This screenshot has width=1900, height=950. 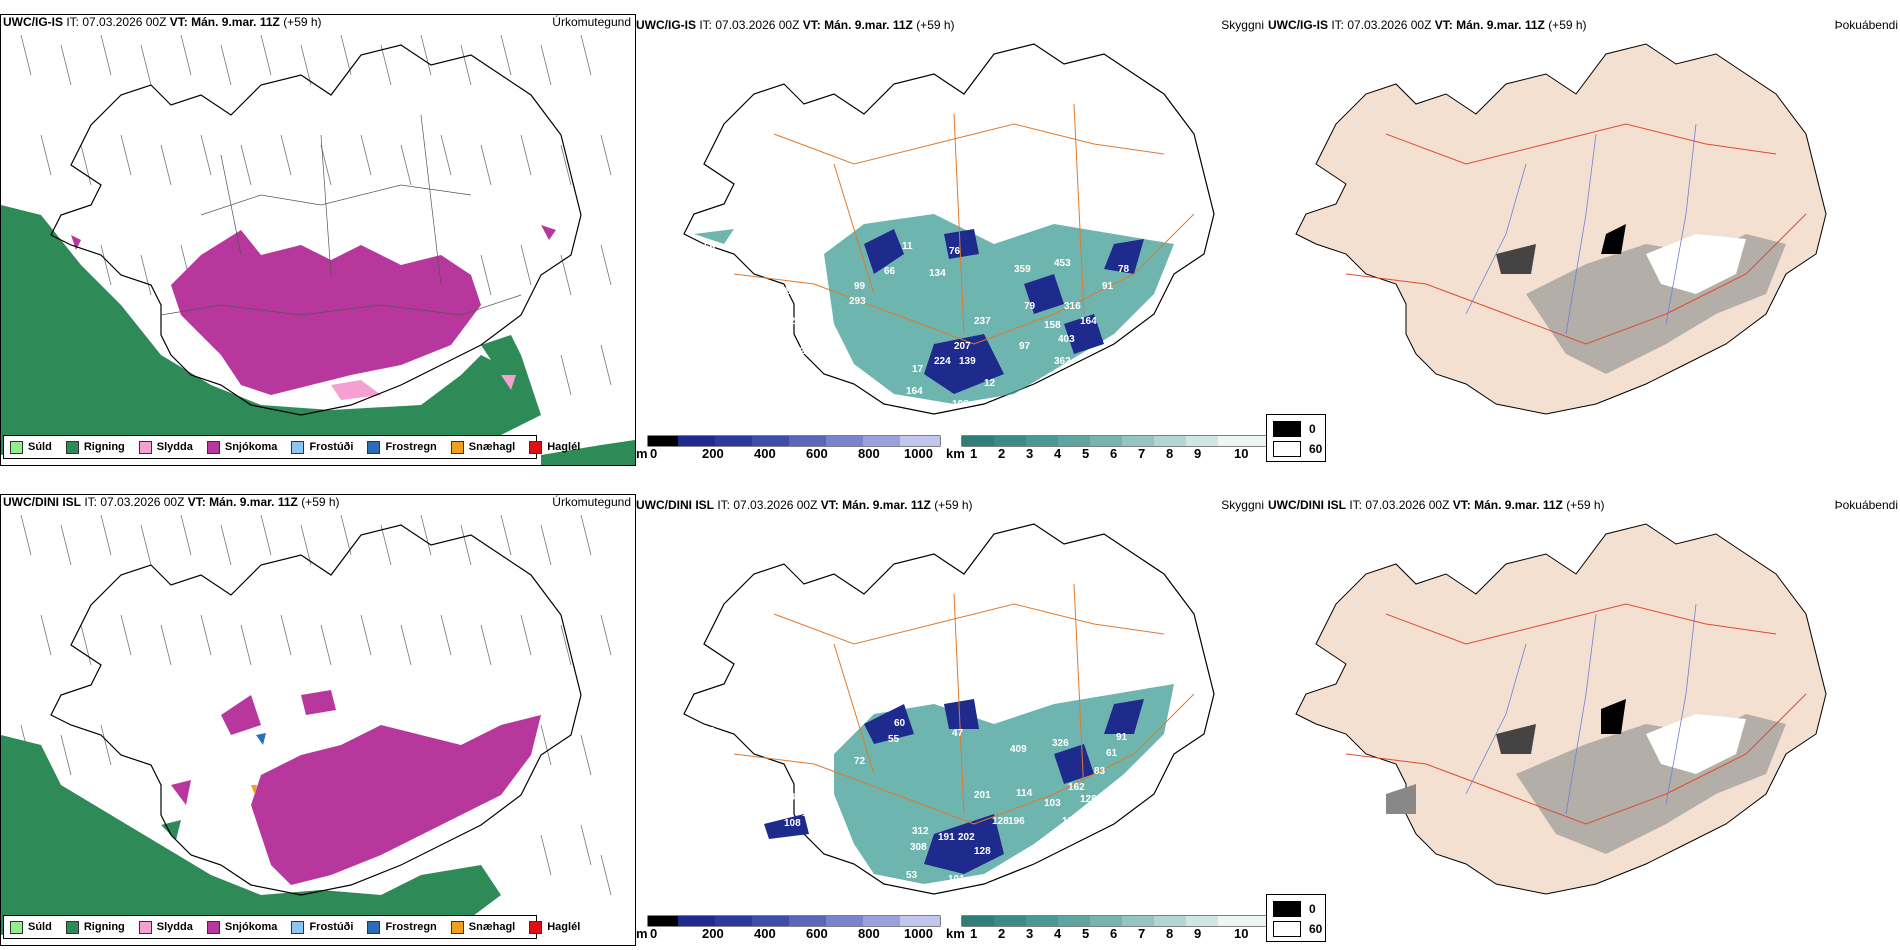 What do you see at coordinates (591, 502) in the screenshot?
I see `precip-type-title: Úrkomutegund` at bounding box center [591, 502].